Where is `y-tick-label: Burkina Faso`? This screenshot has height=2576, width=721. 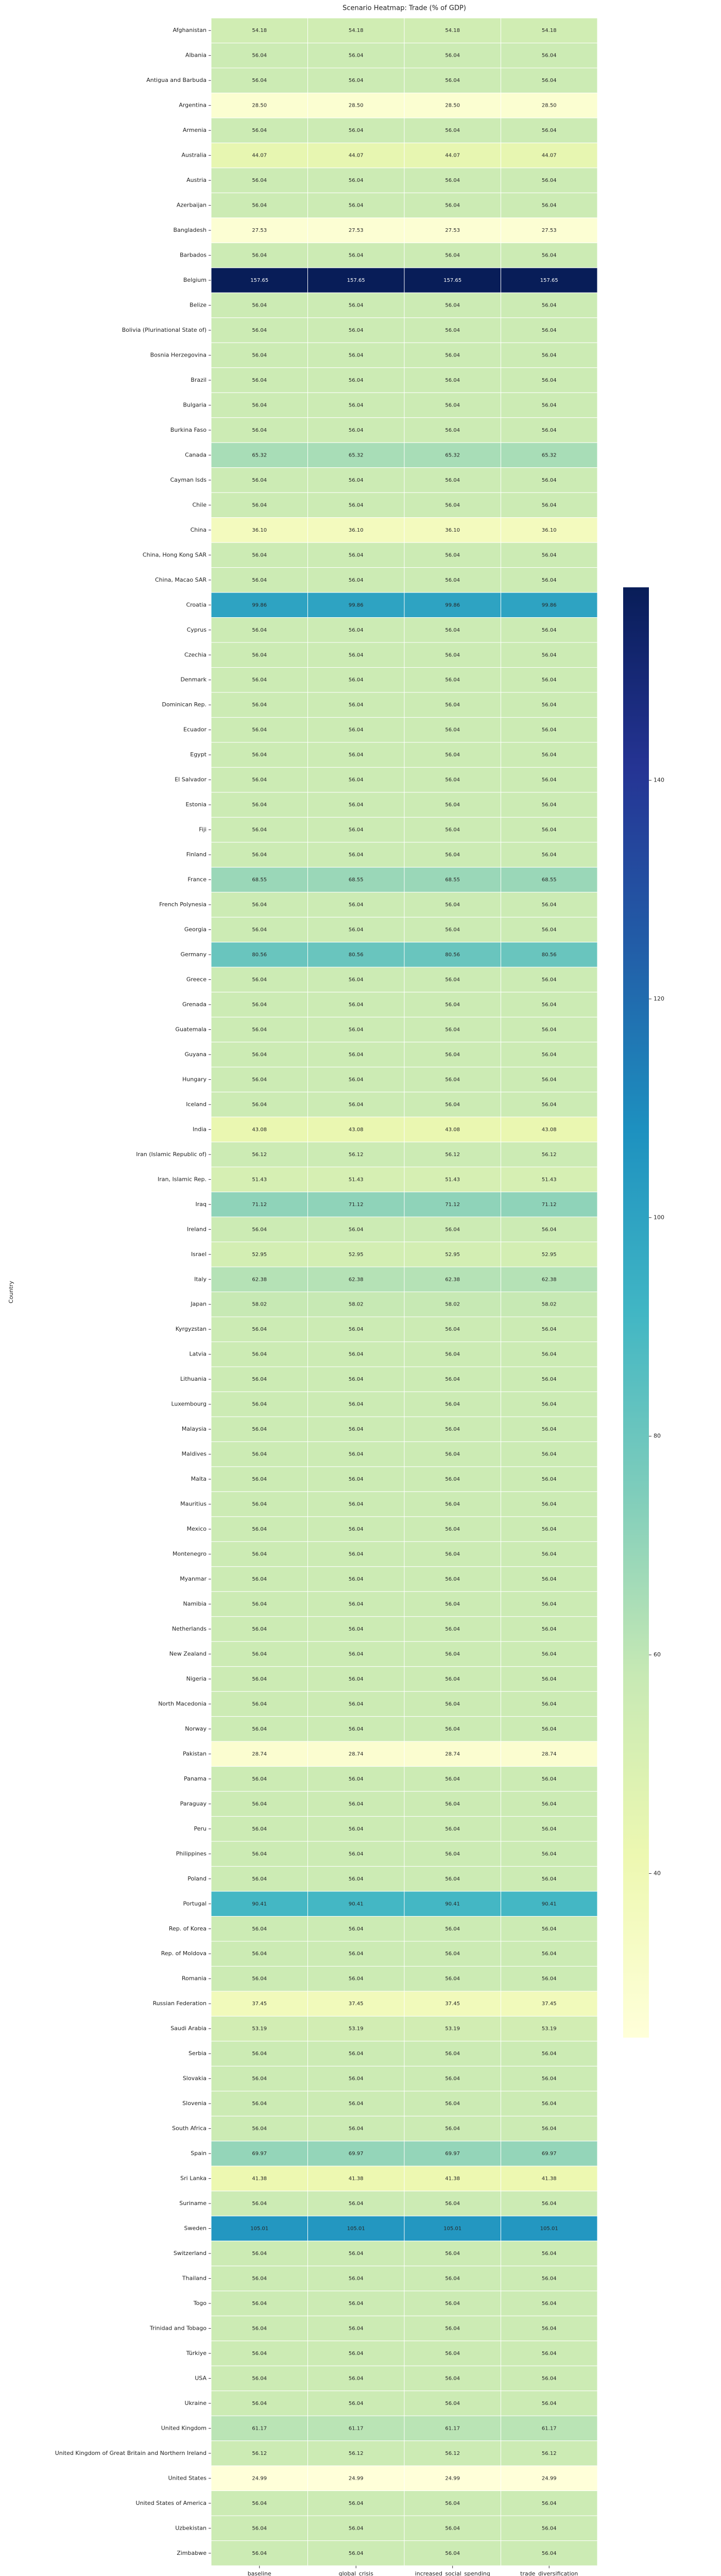 y-tick-label: Burkina Faso is located at coordinates (189, 430).